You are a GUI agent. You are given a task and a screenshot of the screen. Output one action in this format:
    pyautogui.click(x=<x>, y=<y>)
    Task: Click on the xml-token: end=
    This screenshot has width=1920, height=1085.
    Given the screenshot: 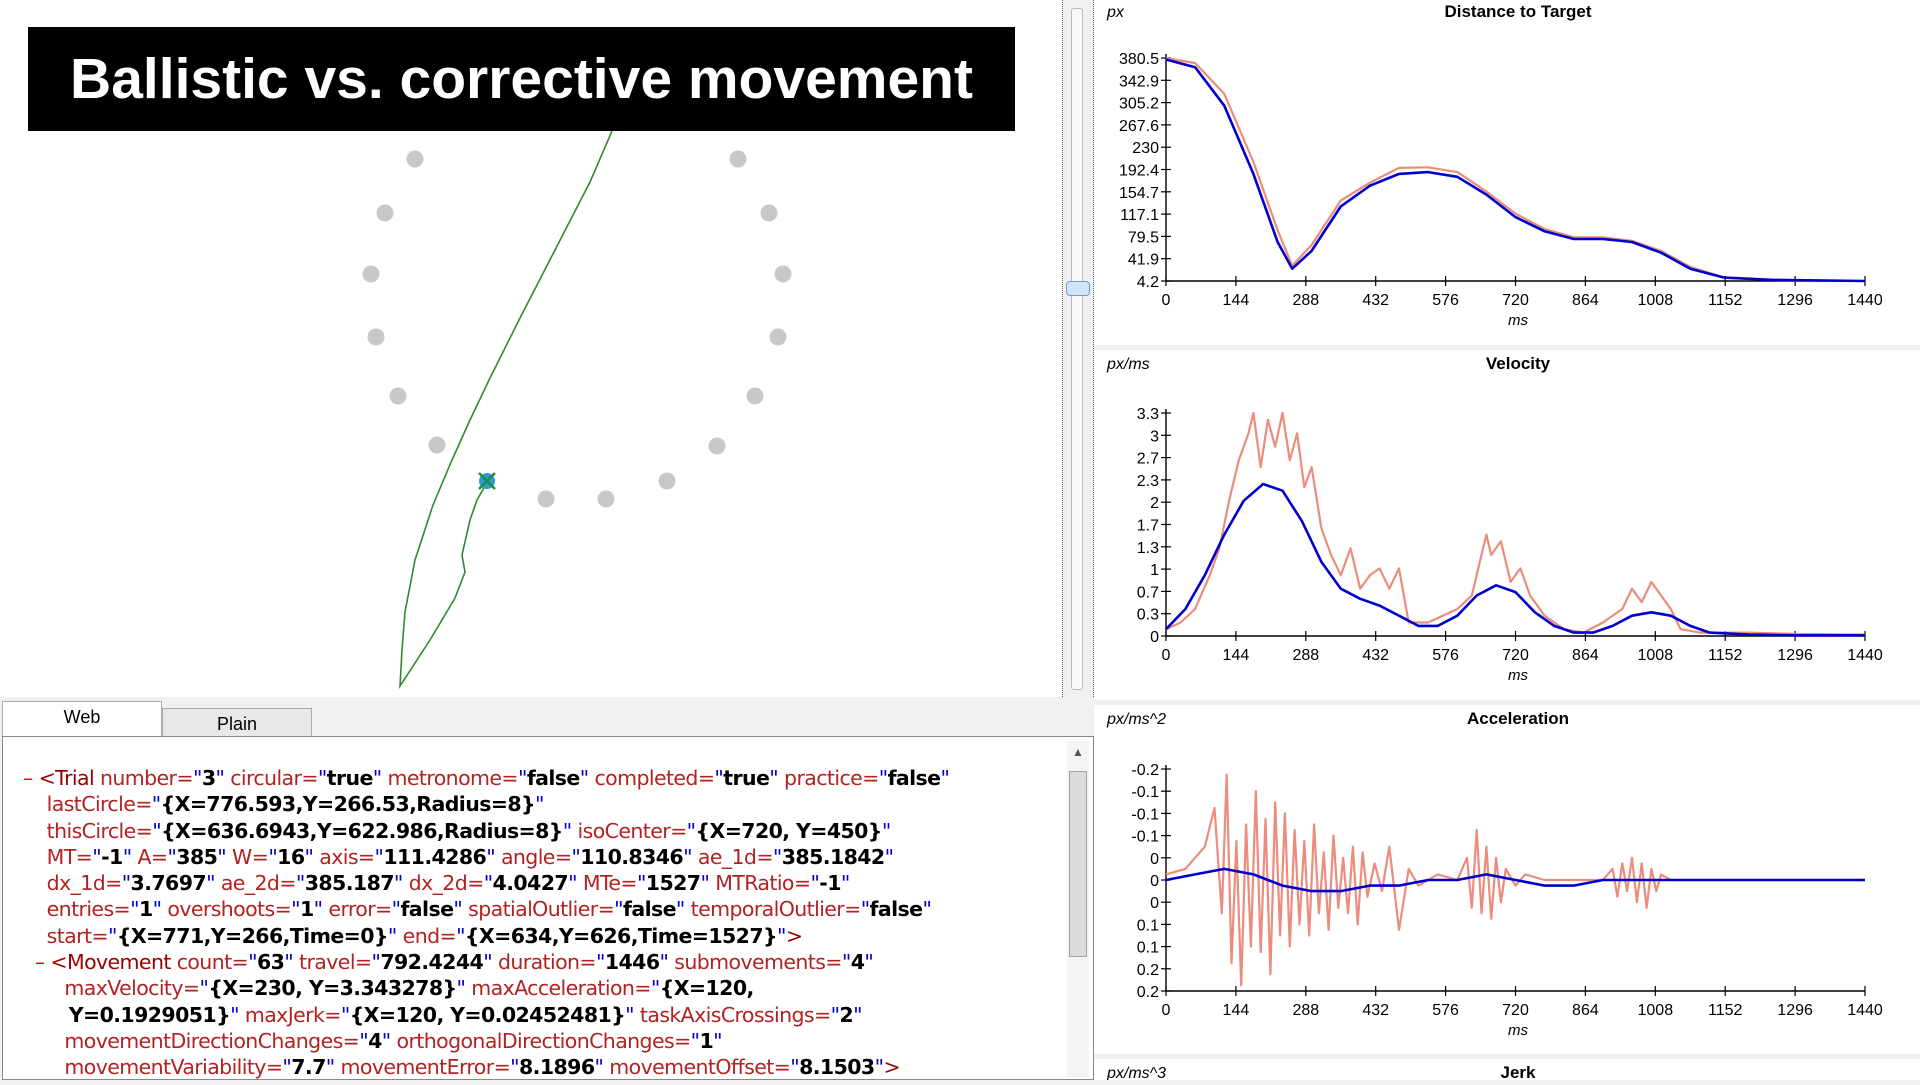 What is the action you would take?
    pyautogui.click(x=426, y=935)
    